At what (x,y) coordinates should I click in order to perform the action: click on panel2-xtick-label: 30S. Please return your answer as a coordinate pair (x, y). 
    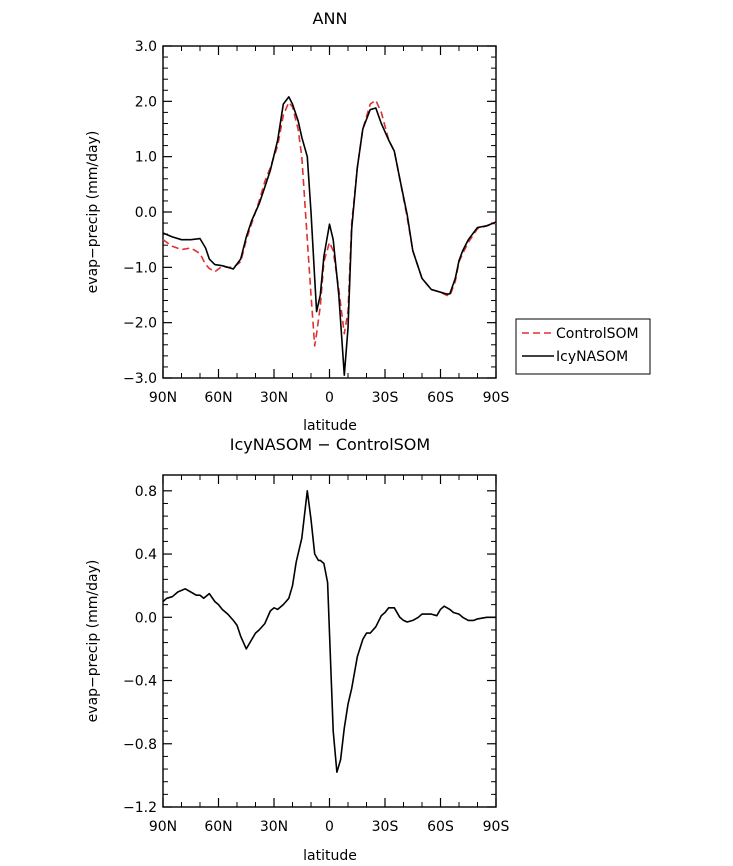
    Looking at the image, I should click on (385, 827).